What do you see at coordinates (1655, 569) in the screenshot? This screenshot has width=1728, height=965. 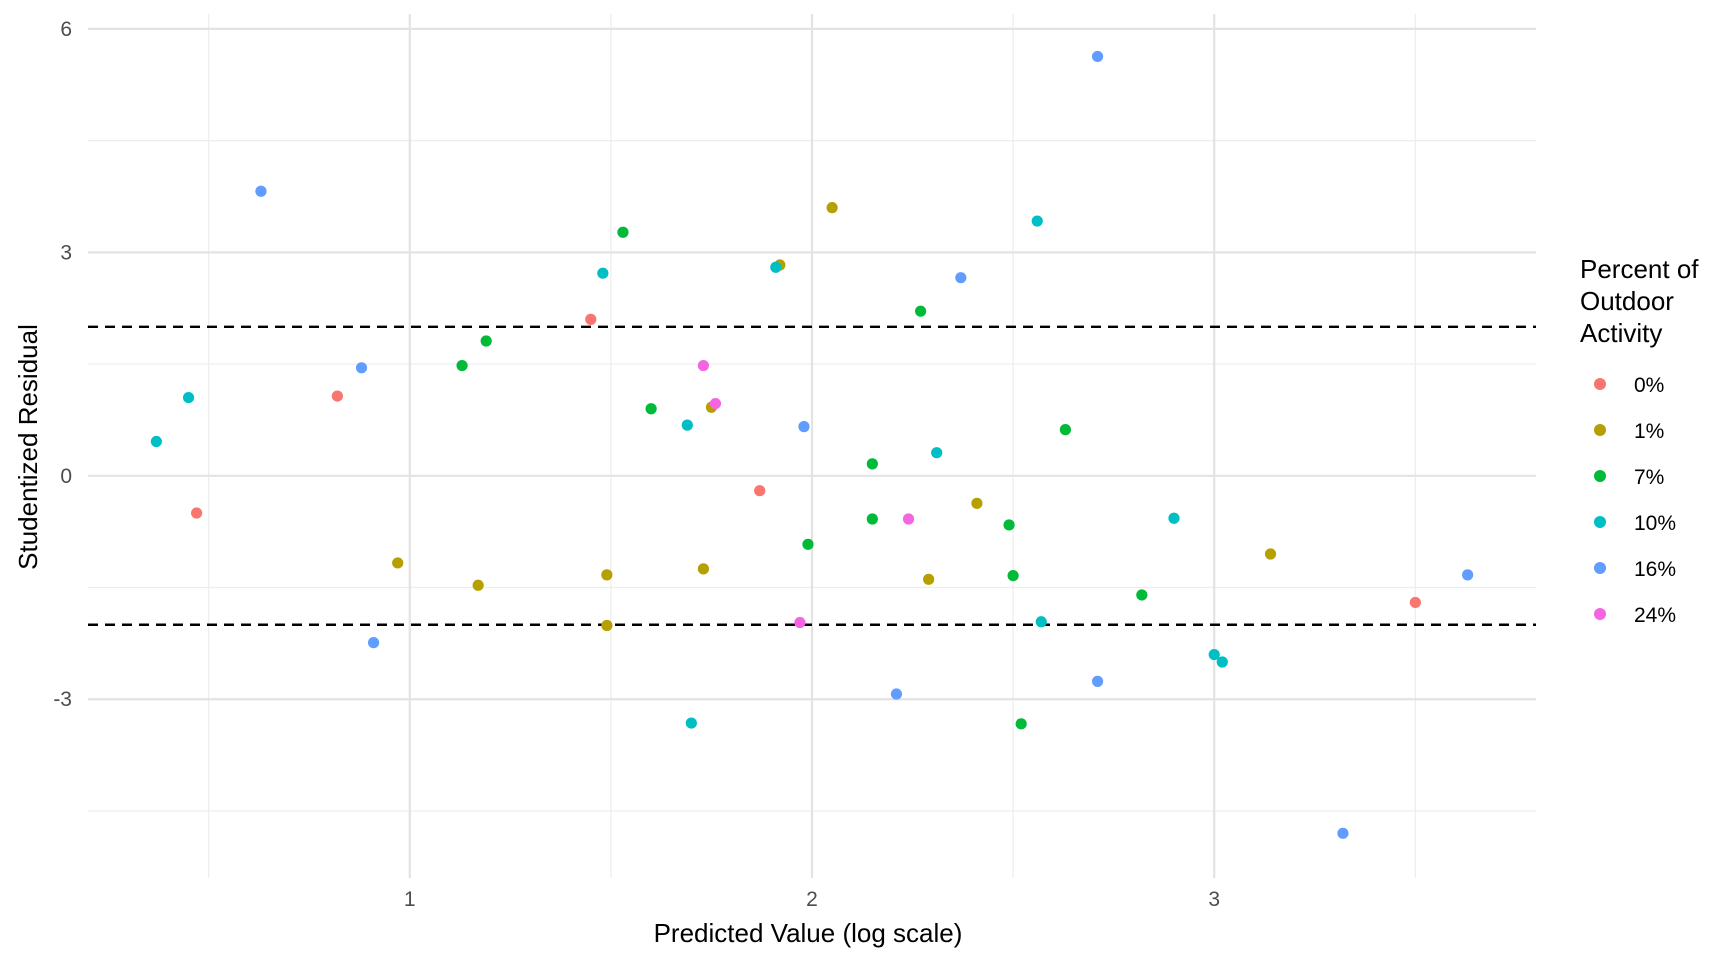 I see `legend-label: 16%` at bounding box center [1655, 569].